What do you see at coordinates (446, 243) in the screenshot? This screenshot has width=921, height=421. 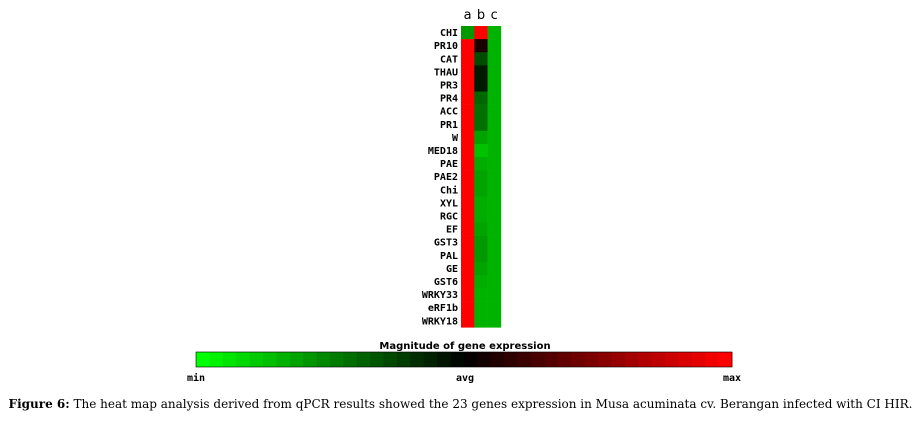 I see `row-label: GST3` at bounding box center [446, 243].